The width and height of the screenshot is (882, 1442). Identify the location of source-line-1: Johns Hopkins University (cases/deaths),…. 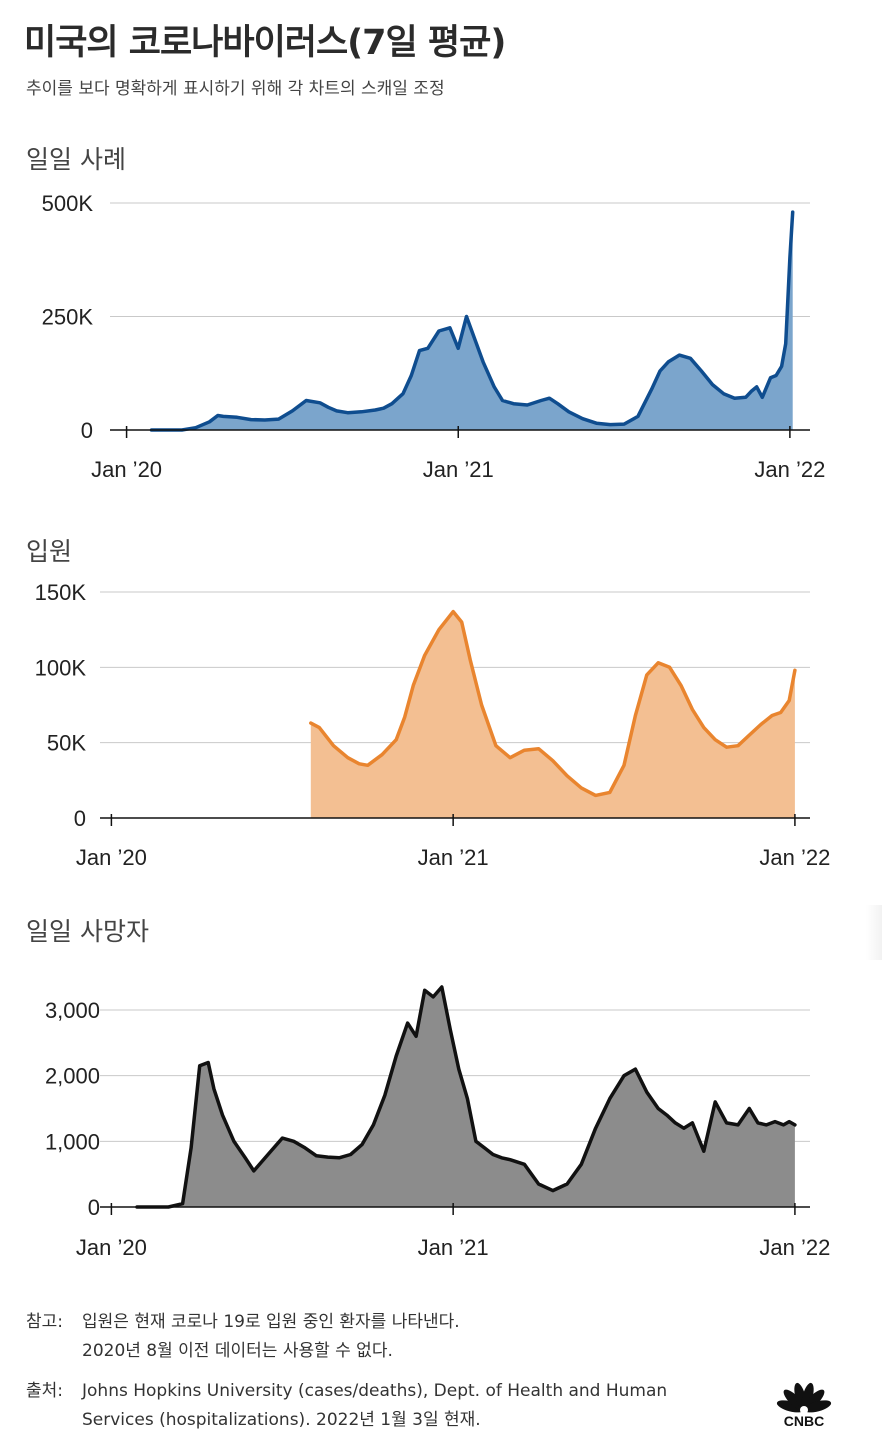
(375, 1391).